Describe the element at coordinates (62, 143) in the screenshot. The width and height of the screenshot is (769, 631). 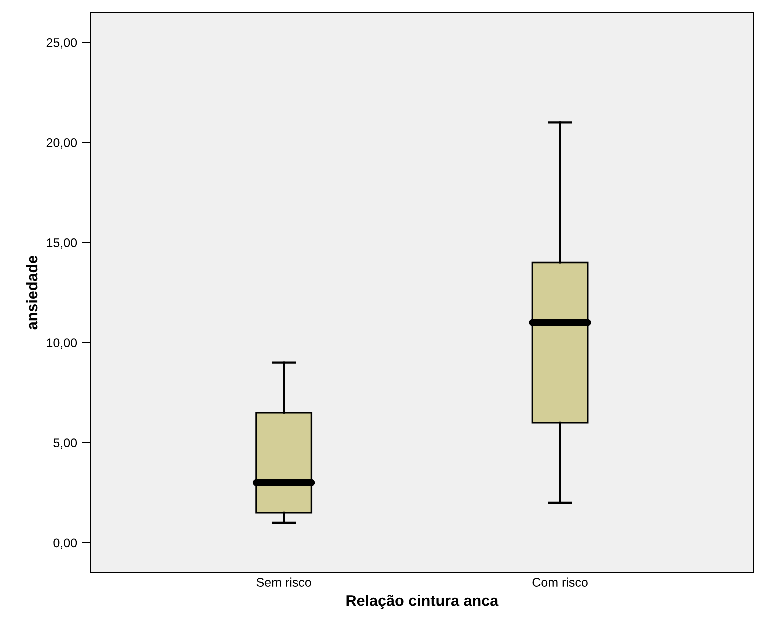
I see `y-tick-label: 20,00` at that location.